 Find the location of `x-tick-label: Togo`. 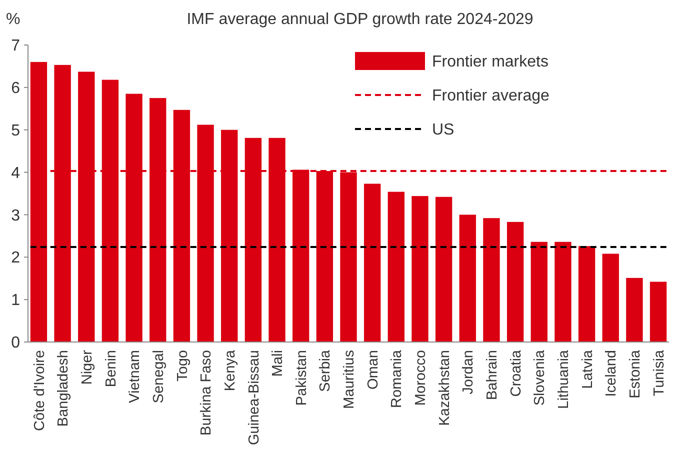

x-tick-label: Togo is located at coordinates (182, 366).